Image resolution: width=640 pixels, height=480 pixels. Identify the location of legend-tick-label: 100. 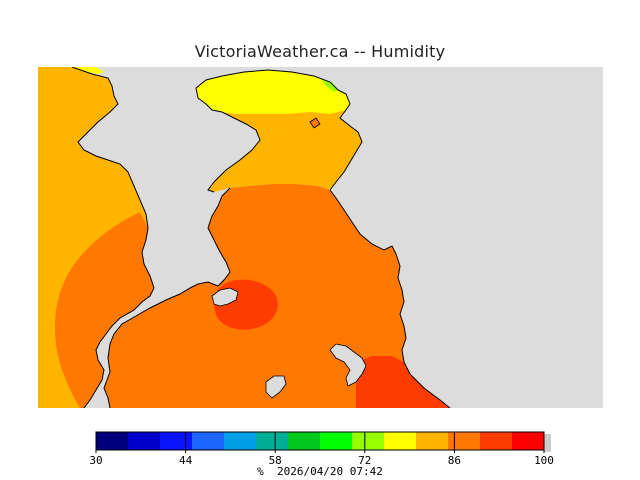
(544, 460).